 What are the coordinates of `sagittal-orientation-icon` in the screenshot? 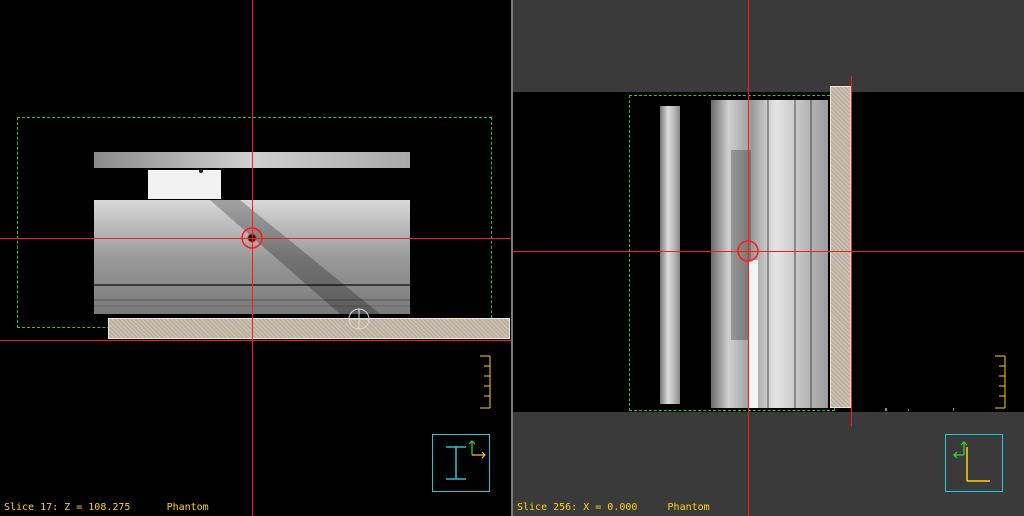 It's located at (974, 463).